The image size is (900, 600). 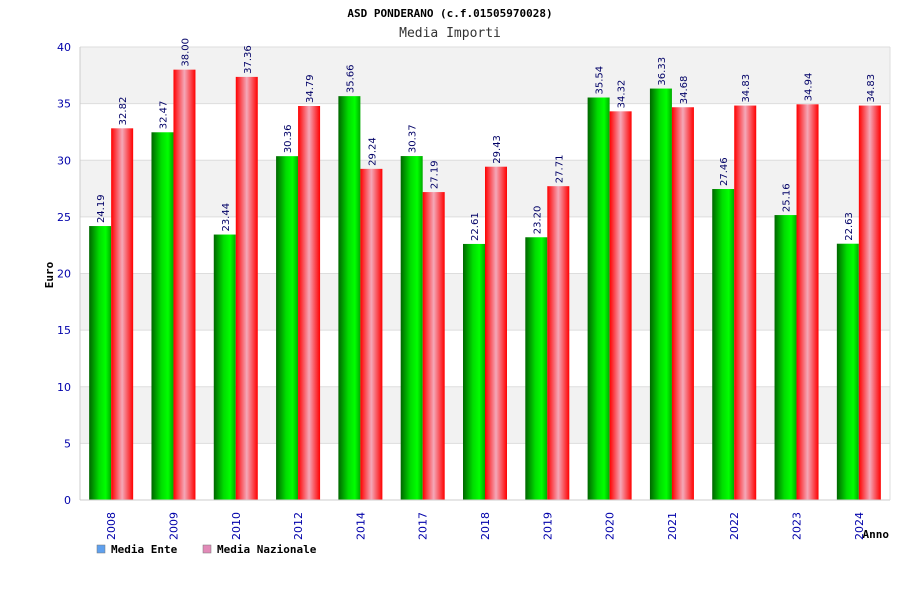 I want to click on y-tick-labels: 0 5 10 15 20 25 30 35 40, so click(x=64, y=274).